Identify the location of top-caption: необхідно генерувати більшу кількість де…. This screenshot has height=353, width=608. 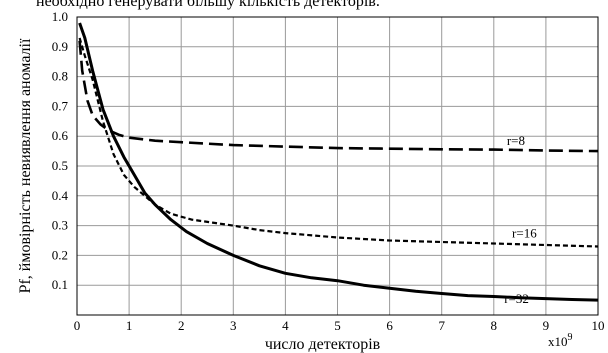
(208, 5).